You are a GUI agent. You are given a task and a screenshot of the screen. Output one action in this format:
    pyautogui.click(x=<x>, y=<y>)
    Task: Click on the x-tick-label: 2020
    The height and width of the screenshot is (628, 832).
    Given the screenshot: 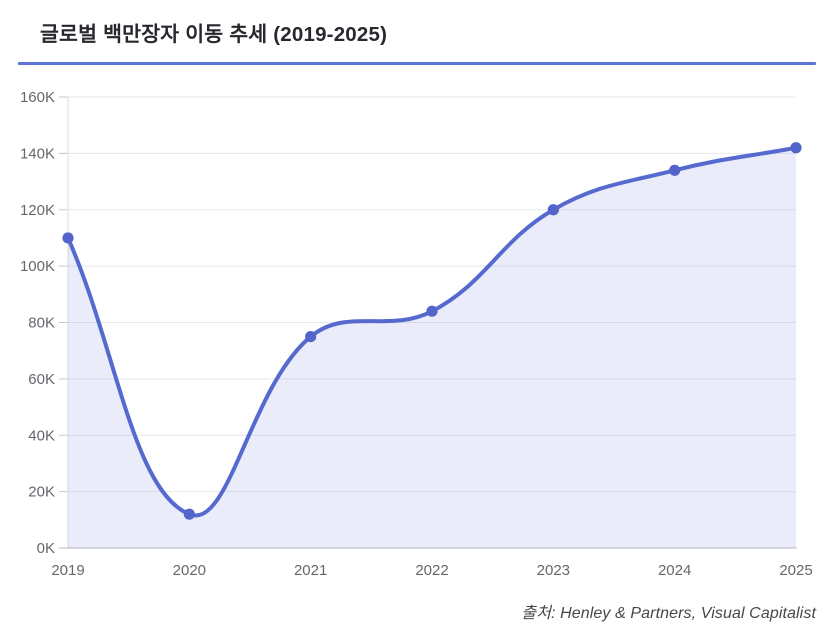 What is the action you would take?
    pyautogui.click(x=189, y=570)
    